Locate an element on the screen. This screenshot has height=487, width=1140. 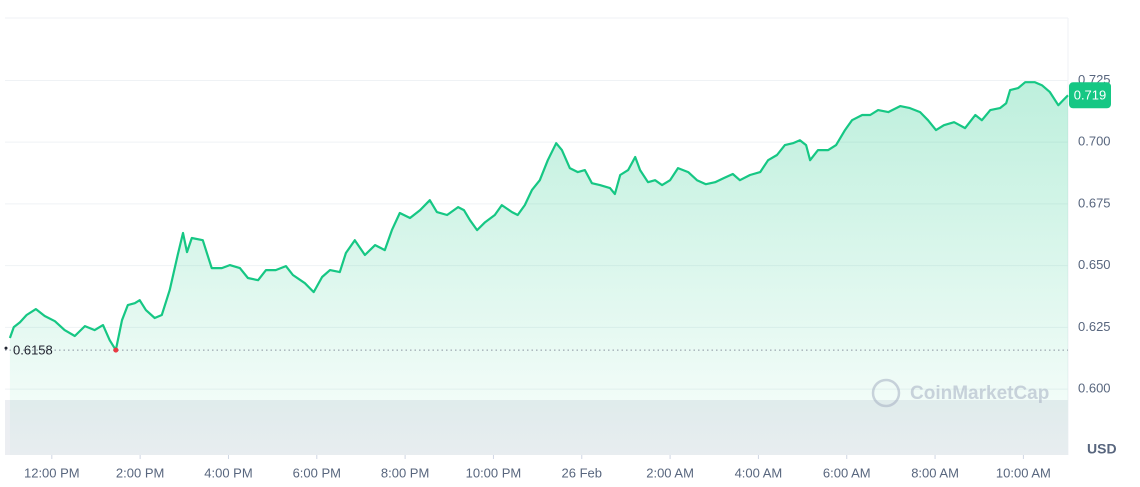
x-tick-label: 10:00 AM is located at coordinates (1023, 472).